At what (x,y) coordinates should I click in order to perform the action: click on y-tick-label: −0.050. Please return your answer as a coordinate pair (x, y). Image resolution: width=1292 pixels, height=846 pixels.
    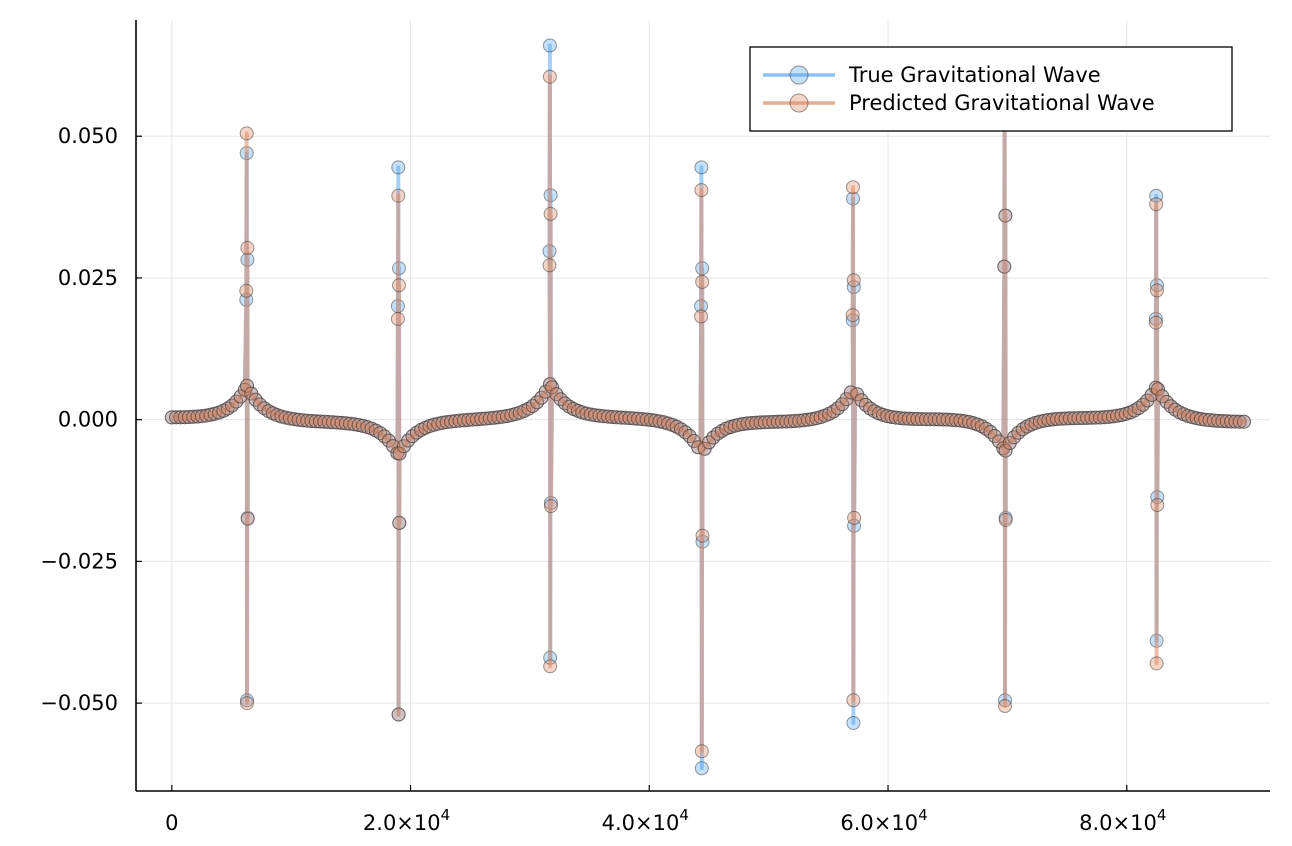
    Looking at the image, I should click on (79, 703).